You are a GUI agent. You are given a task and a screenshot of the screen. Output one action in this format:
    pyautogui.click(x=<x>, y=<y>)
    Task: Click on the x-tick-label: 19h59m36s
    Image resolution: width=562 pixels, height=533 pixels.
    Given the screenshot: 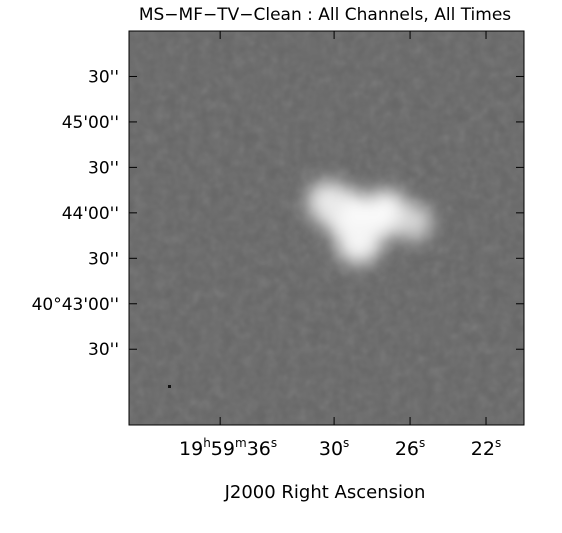 What is the action you would take?
    pyautogui.click(x=228, y=448)
    